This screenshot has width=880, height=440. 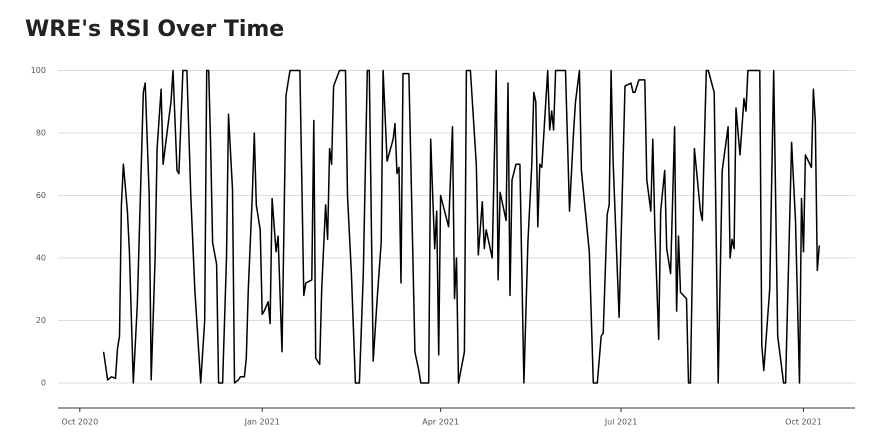 I want to click on x-tick-label: Oct 2021, so click(x=803, y=422).